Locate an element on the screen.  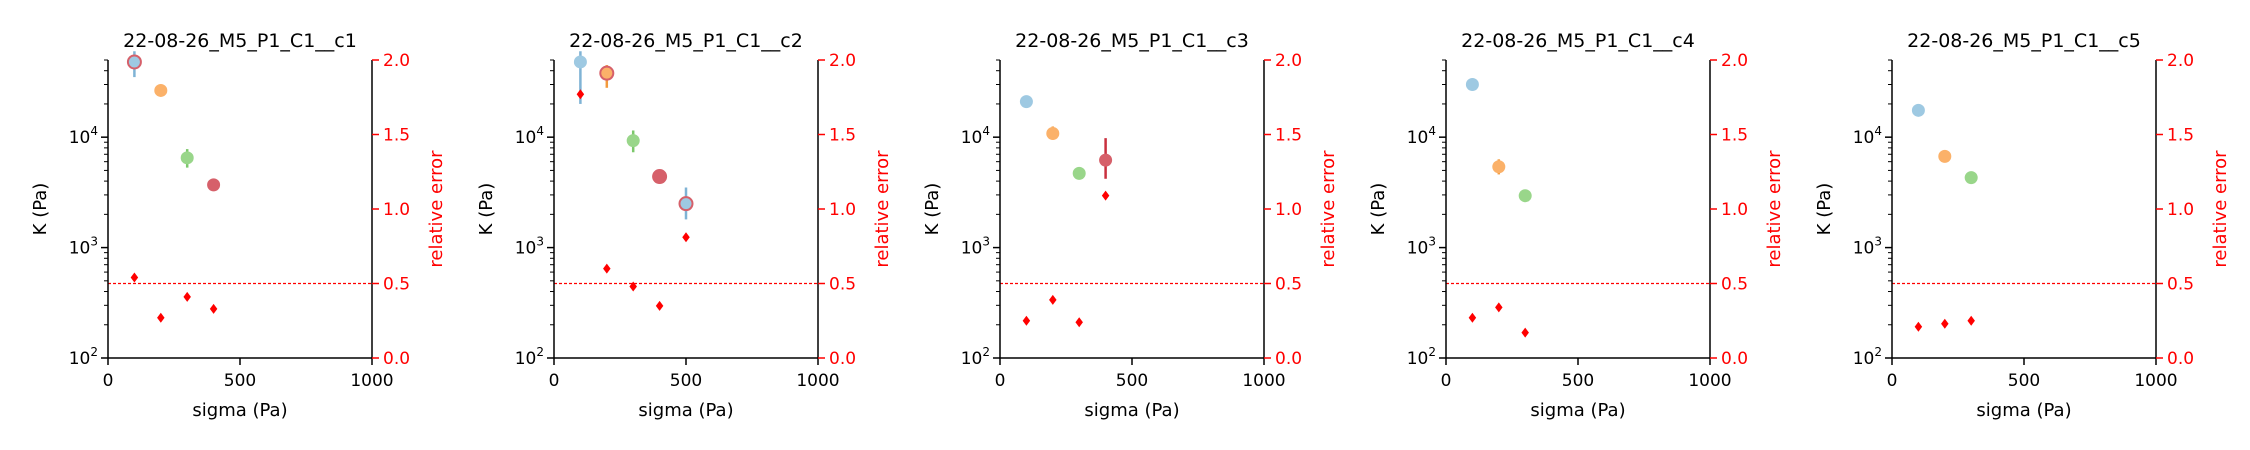
chart-title: 22-08-26_M5_P1_C1__c2 is located at coordinates (686, 41).